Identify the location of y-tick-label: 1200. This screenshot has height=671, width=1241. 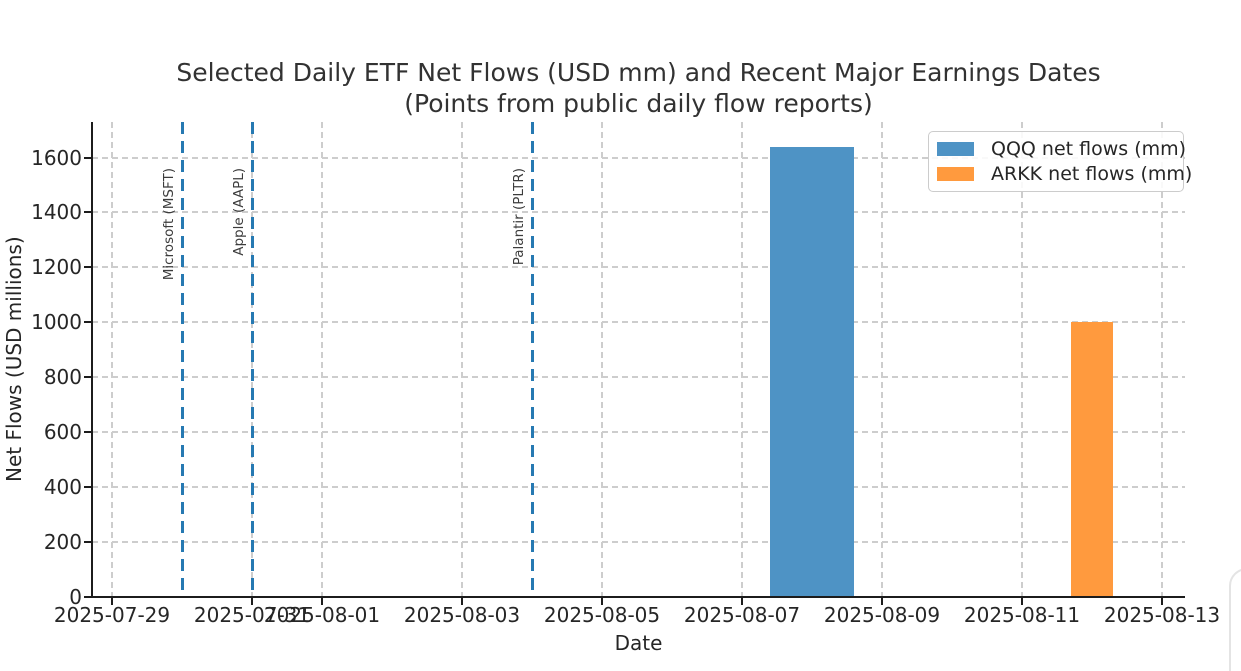
(56, 267).